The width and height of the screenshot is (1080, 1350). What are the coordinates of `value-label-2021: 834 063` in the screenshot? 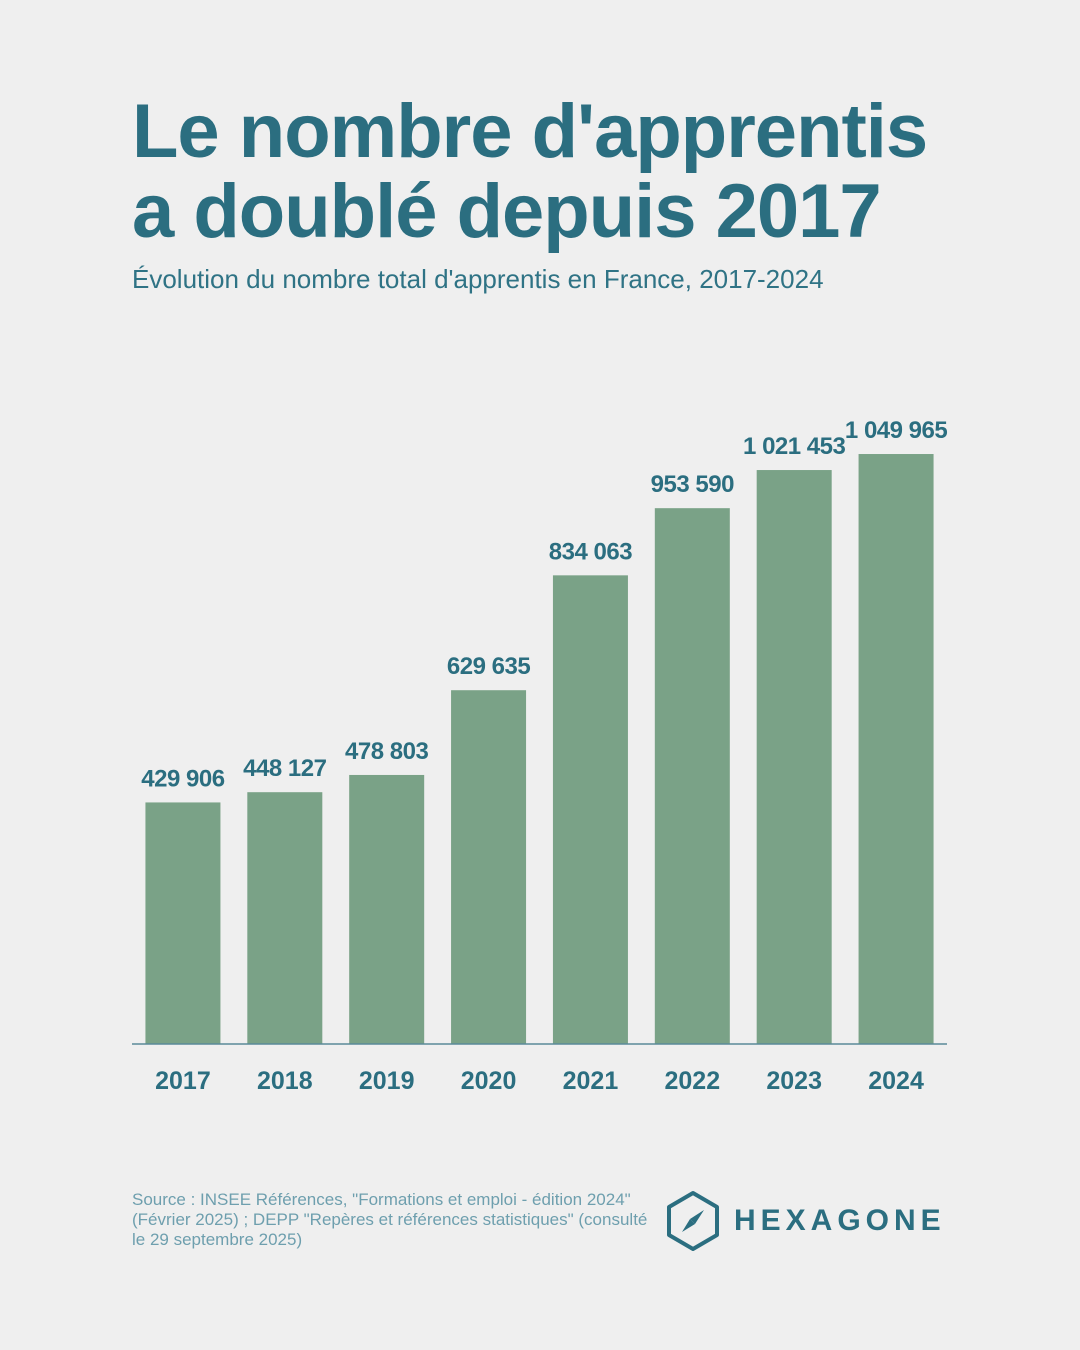 It's located at (590, 551).